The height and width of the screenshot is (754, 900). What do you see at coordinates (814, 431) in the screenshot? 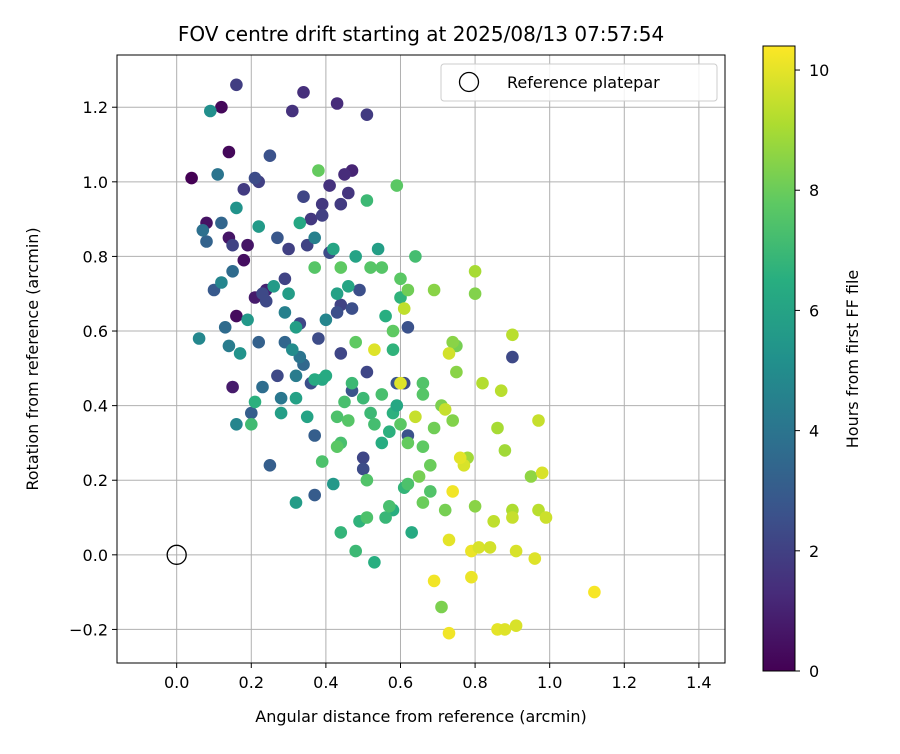
I see `colorbar-tick-label: 4` at bounding box center [814, 431].